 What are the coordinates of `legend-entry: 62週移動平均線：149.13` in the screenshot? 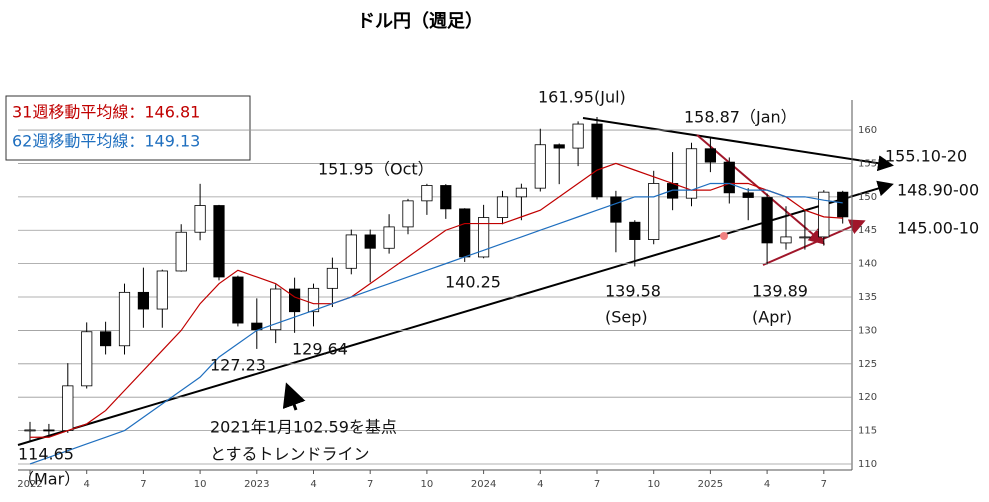 It's located at (106, 141).